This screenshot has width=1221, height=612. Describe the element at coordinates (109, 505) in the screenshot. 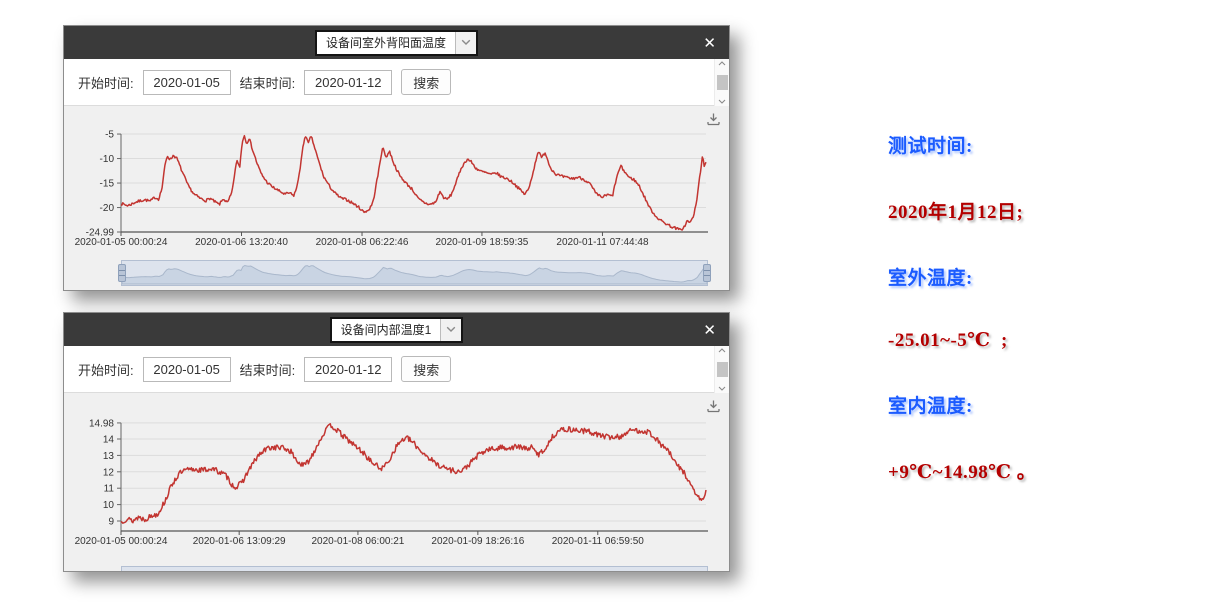

I see `svg-text: 10` at that location.